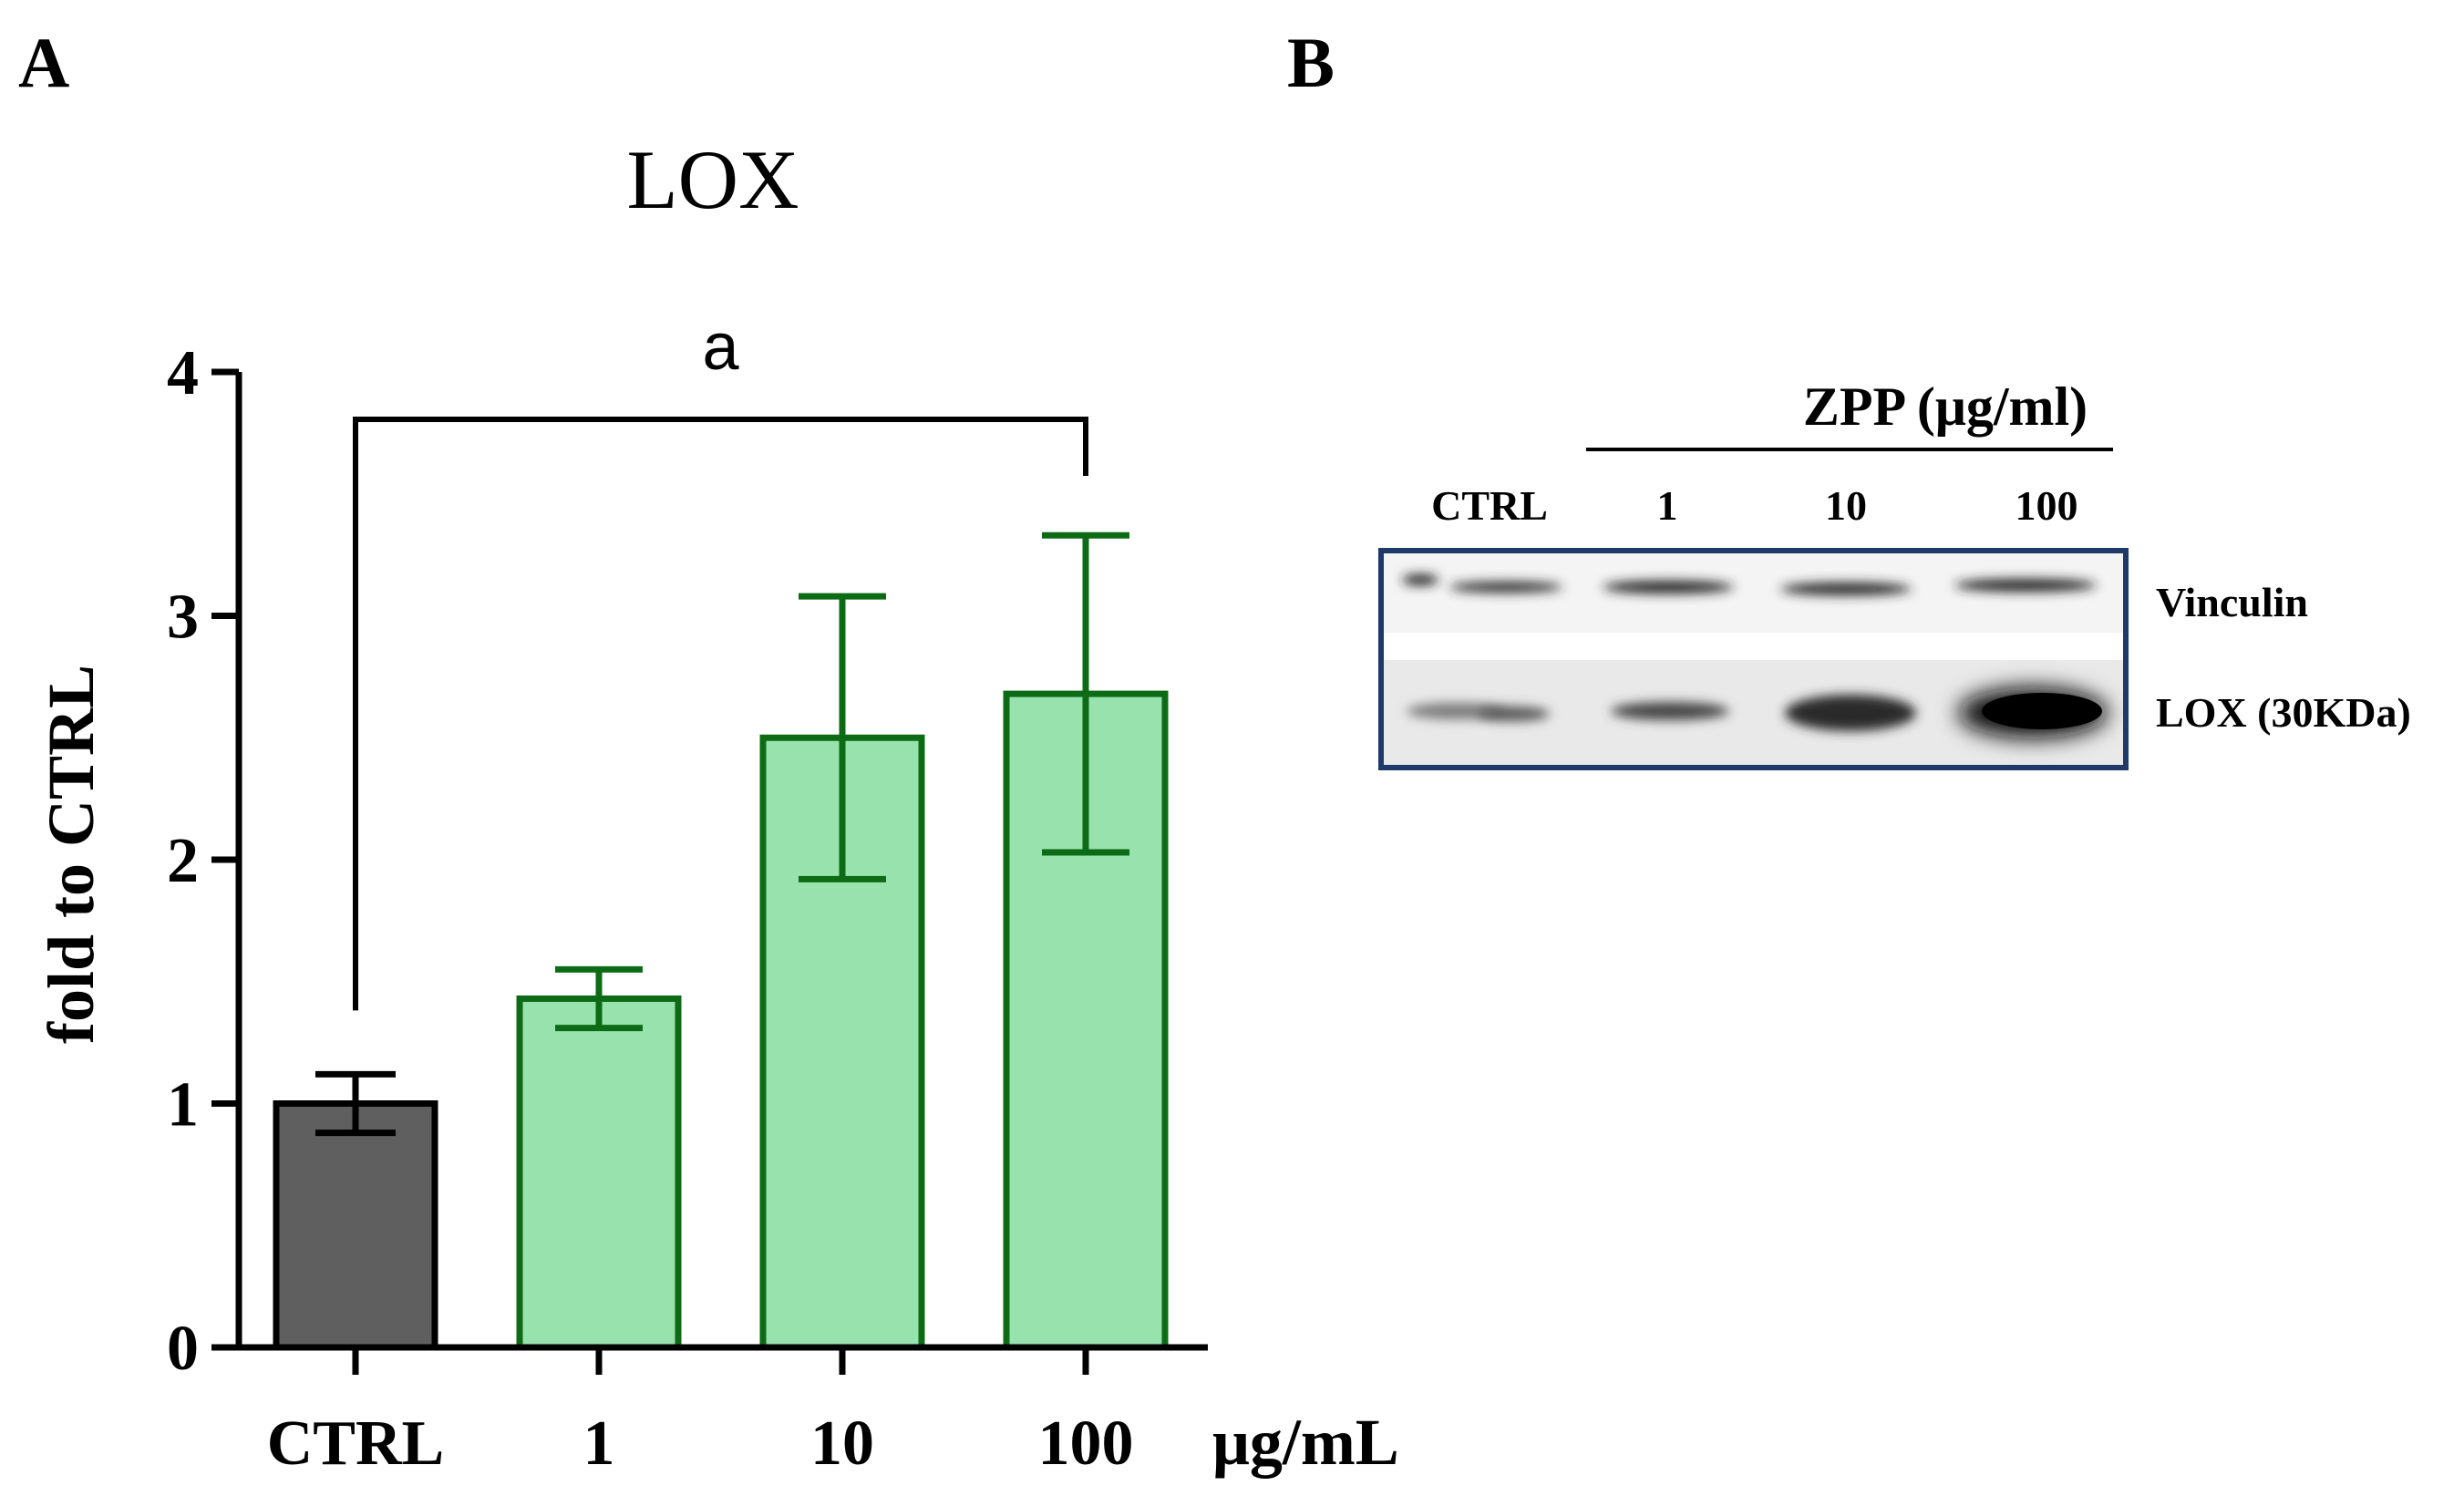 Image resolution: width=2464 pixels, height=1496 pixels. Describe the element at coordinates (44, 63) in the screenshot. I see `panel-a-label: A` at that location.